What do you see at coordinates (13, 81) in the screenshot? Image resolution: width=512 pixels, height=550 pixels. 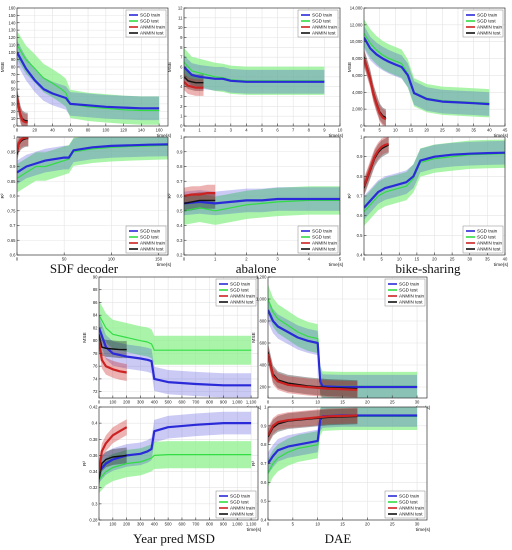 I see `y-tick-label: 60` at bounding box center [13, 81].